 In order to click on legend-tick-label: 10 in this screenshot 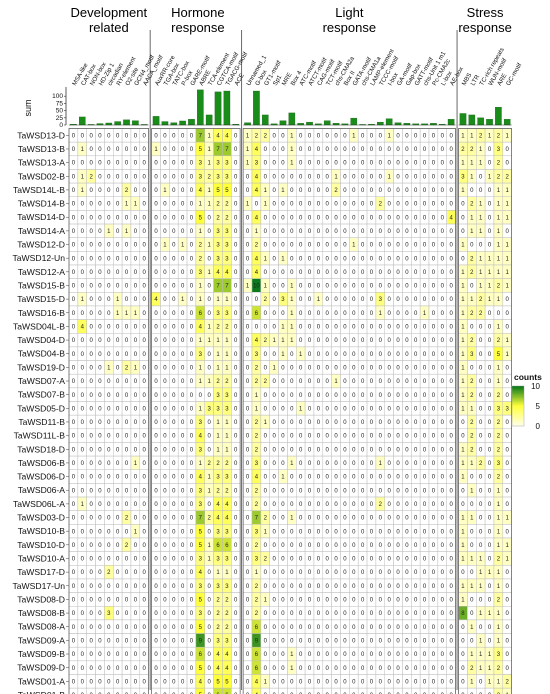, I will do `click(535, 386)`.